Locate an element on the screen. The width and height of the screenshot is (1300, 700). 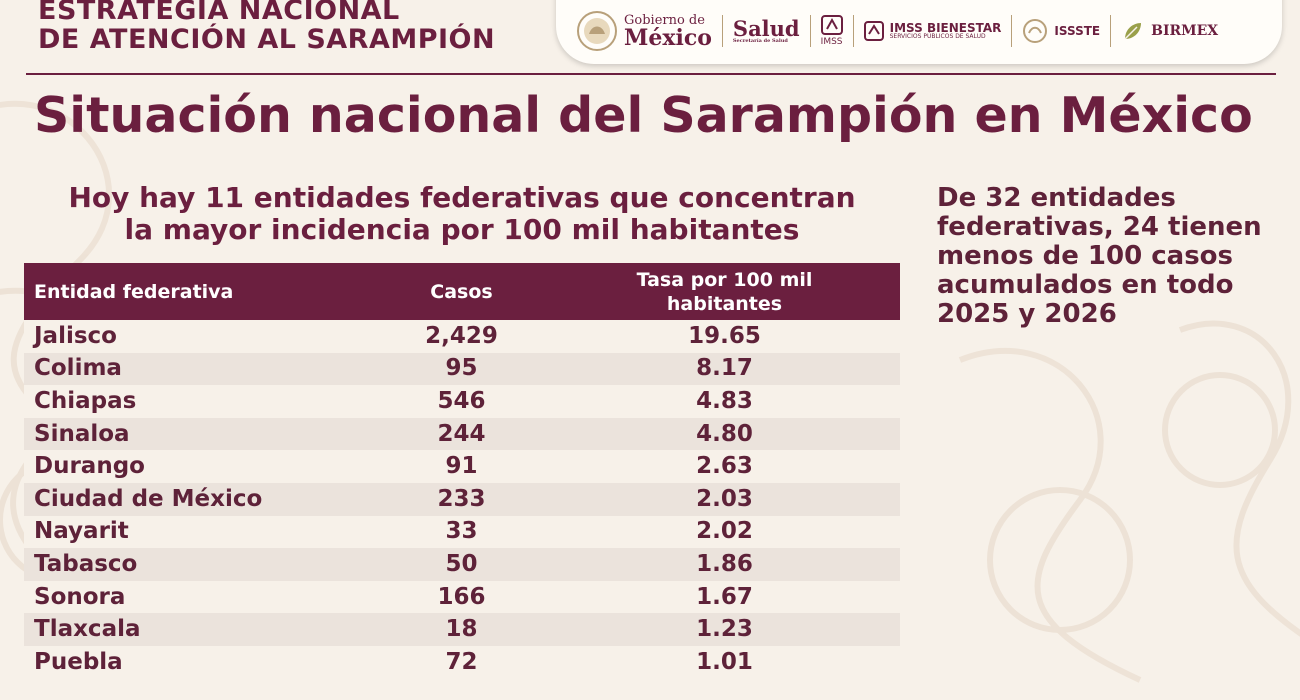
imss-text: IMSS is located at coordinates (831, 41).